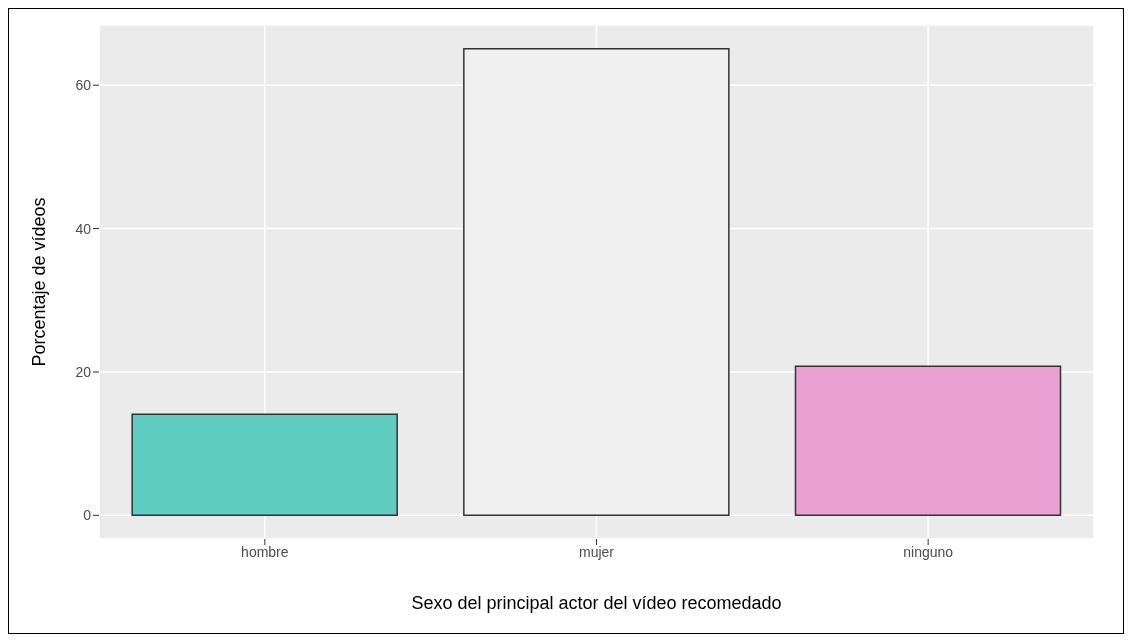 This screenshot has width=1132, height=642. I want to click on y-axis-title: Porcentaje de vídeos, so click(39, 282).